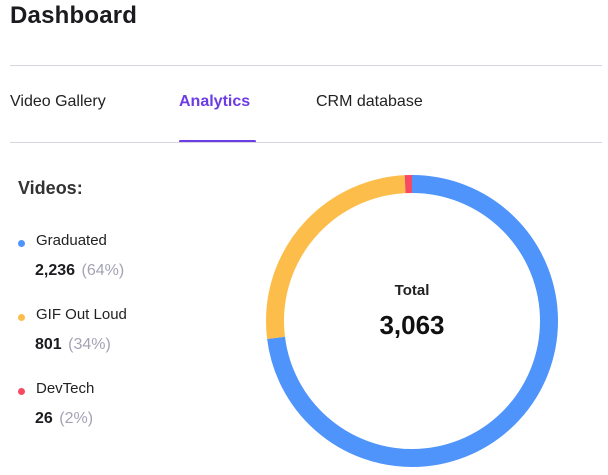 The image size is (608, 475). I want to click on tab-analytics: Analytics, so click(215, 101).